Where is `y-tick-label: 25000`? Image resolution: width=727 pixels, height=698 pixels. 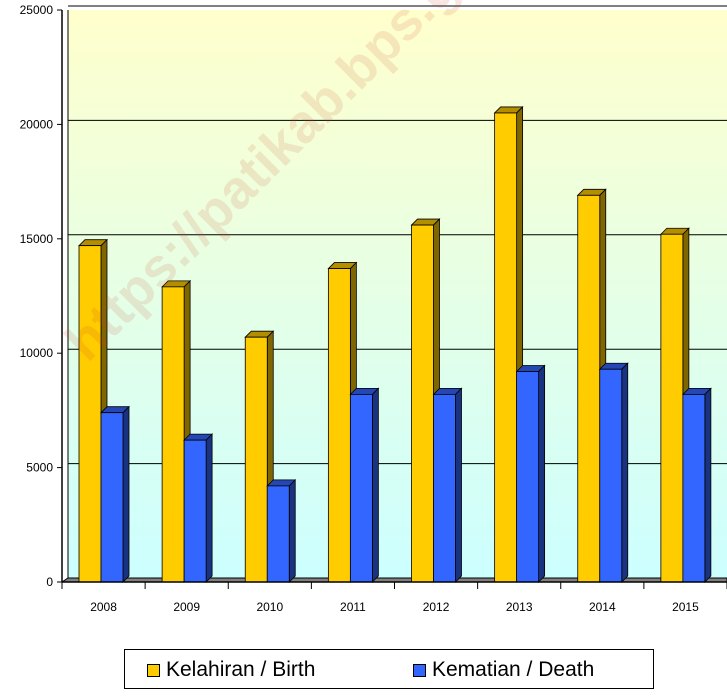 y-tick-label: 25000 is located at coordinates (37, 10).